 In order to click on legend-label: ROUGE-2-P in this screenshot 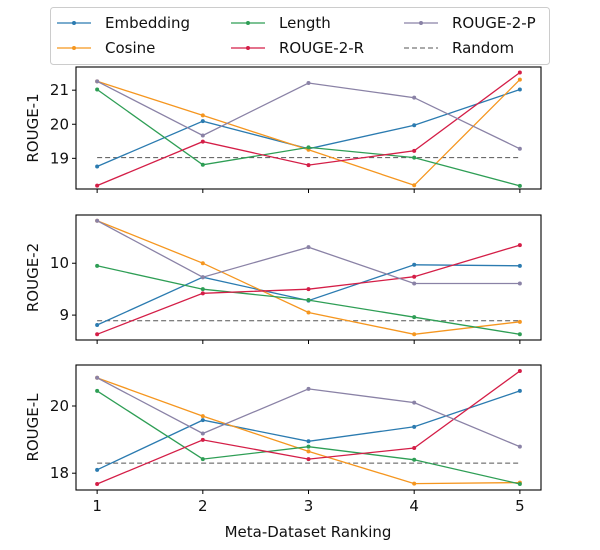, I will do `click(494, 23)`.